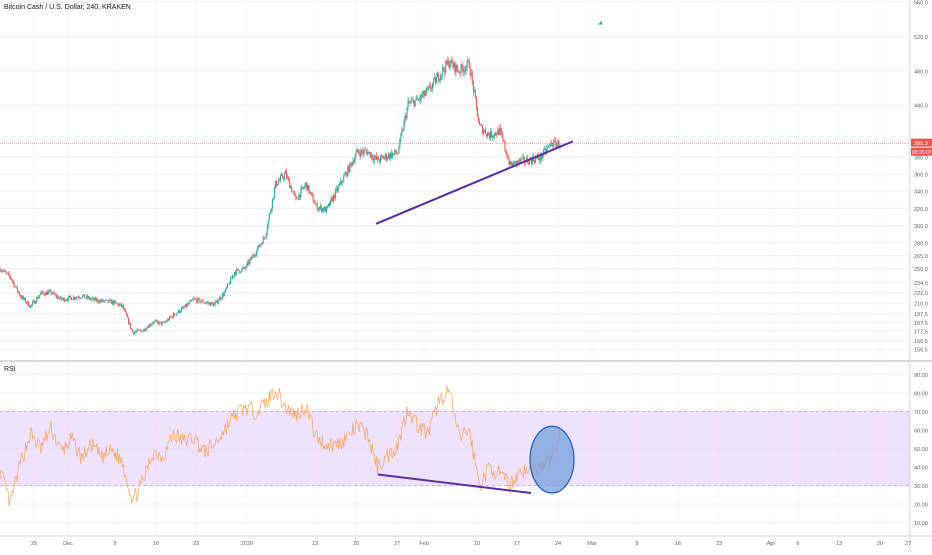  I want to click on price-tick-label: 560.0, so click(921, 4).